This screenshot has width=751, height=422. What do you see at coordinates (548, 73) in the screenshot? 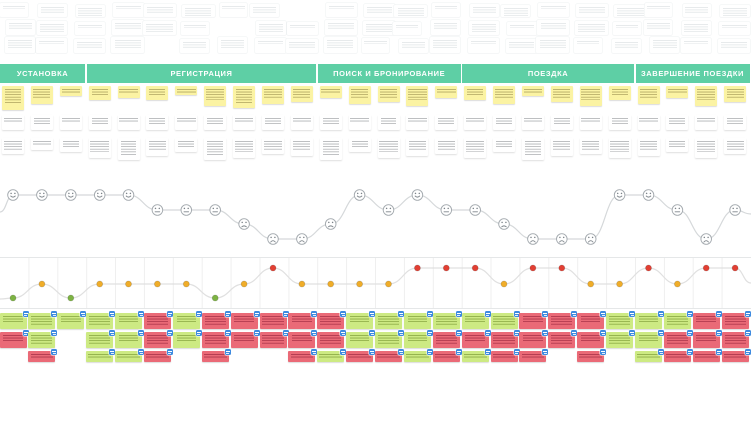
I see `phase-header-4: ПОЕЗДКА` at bounding box center [548, 73].